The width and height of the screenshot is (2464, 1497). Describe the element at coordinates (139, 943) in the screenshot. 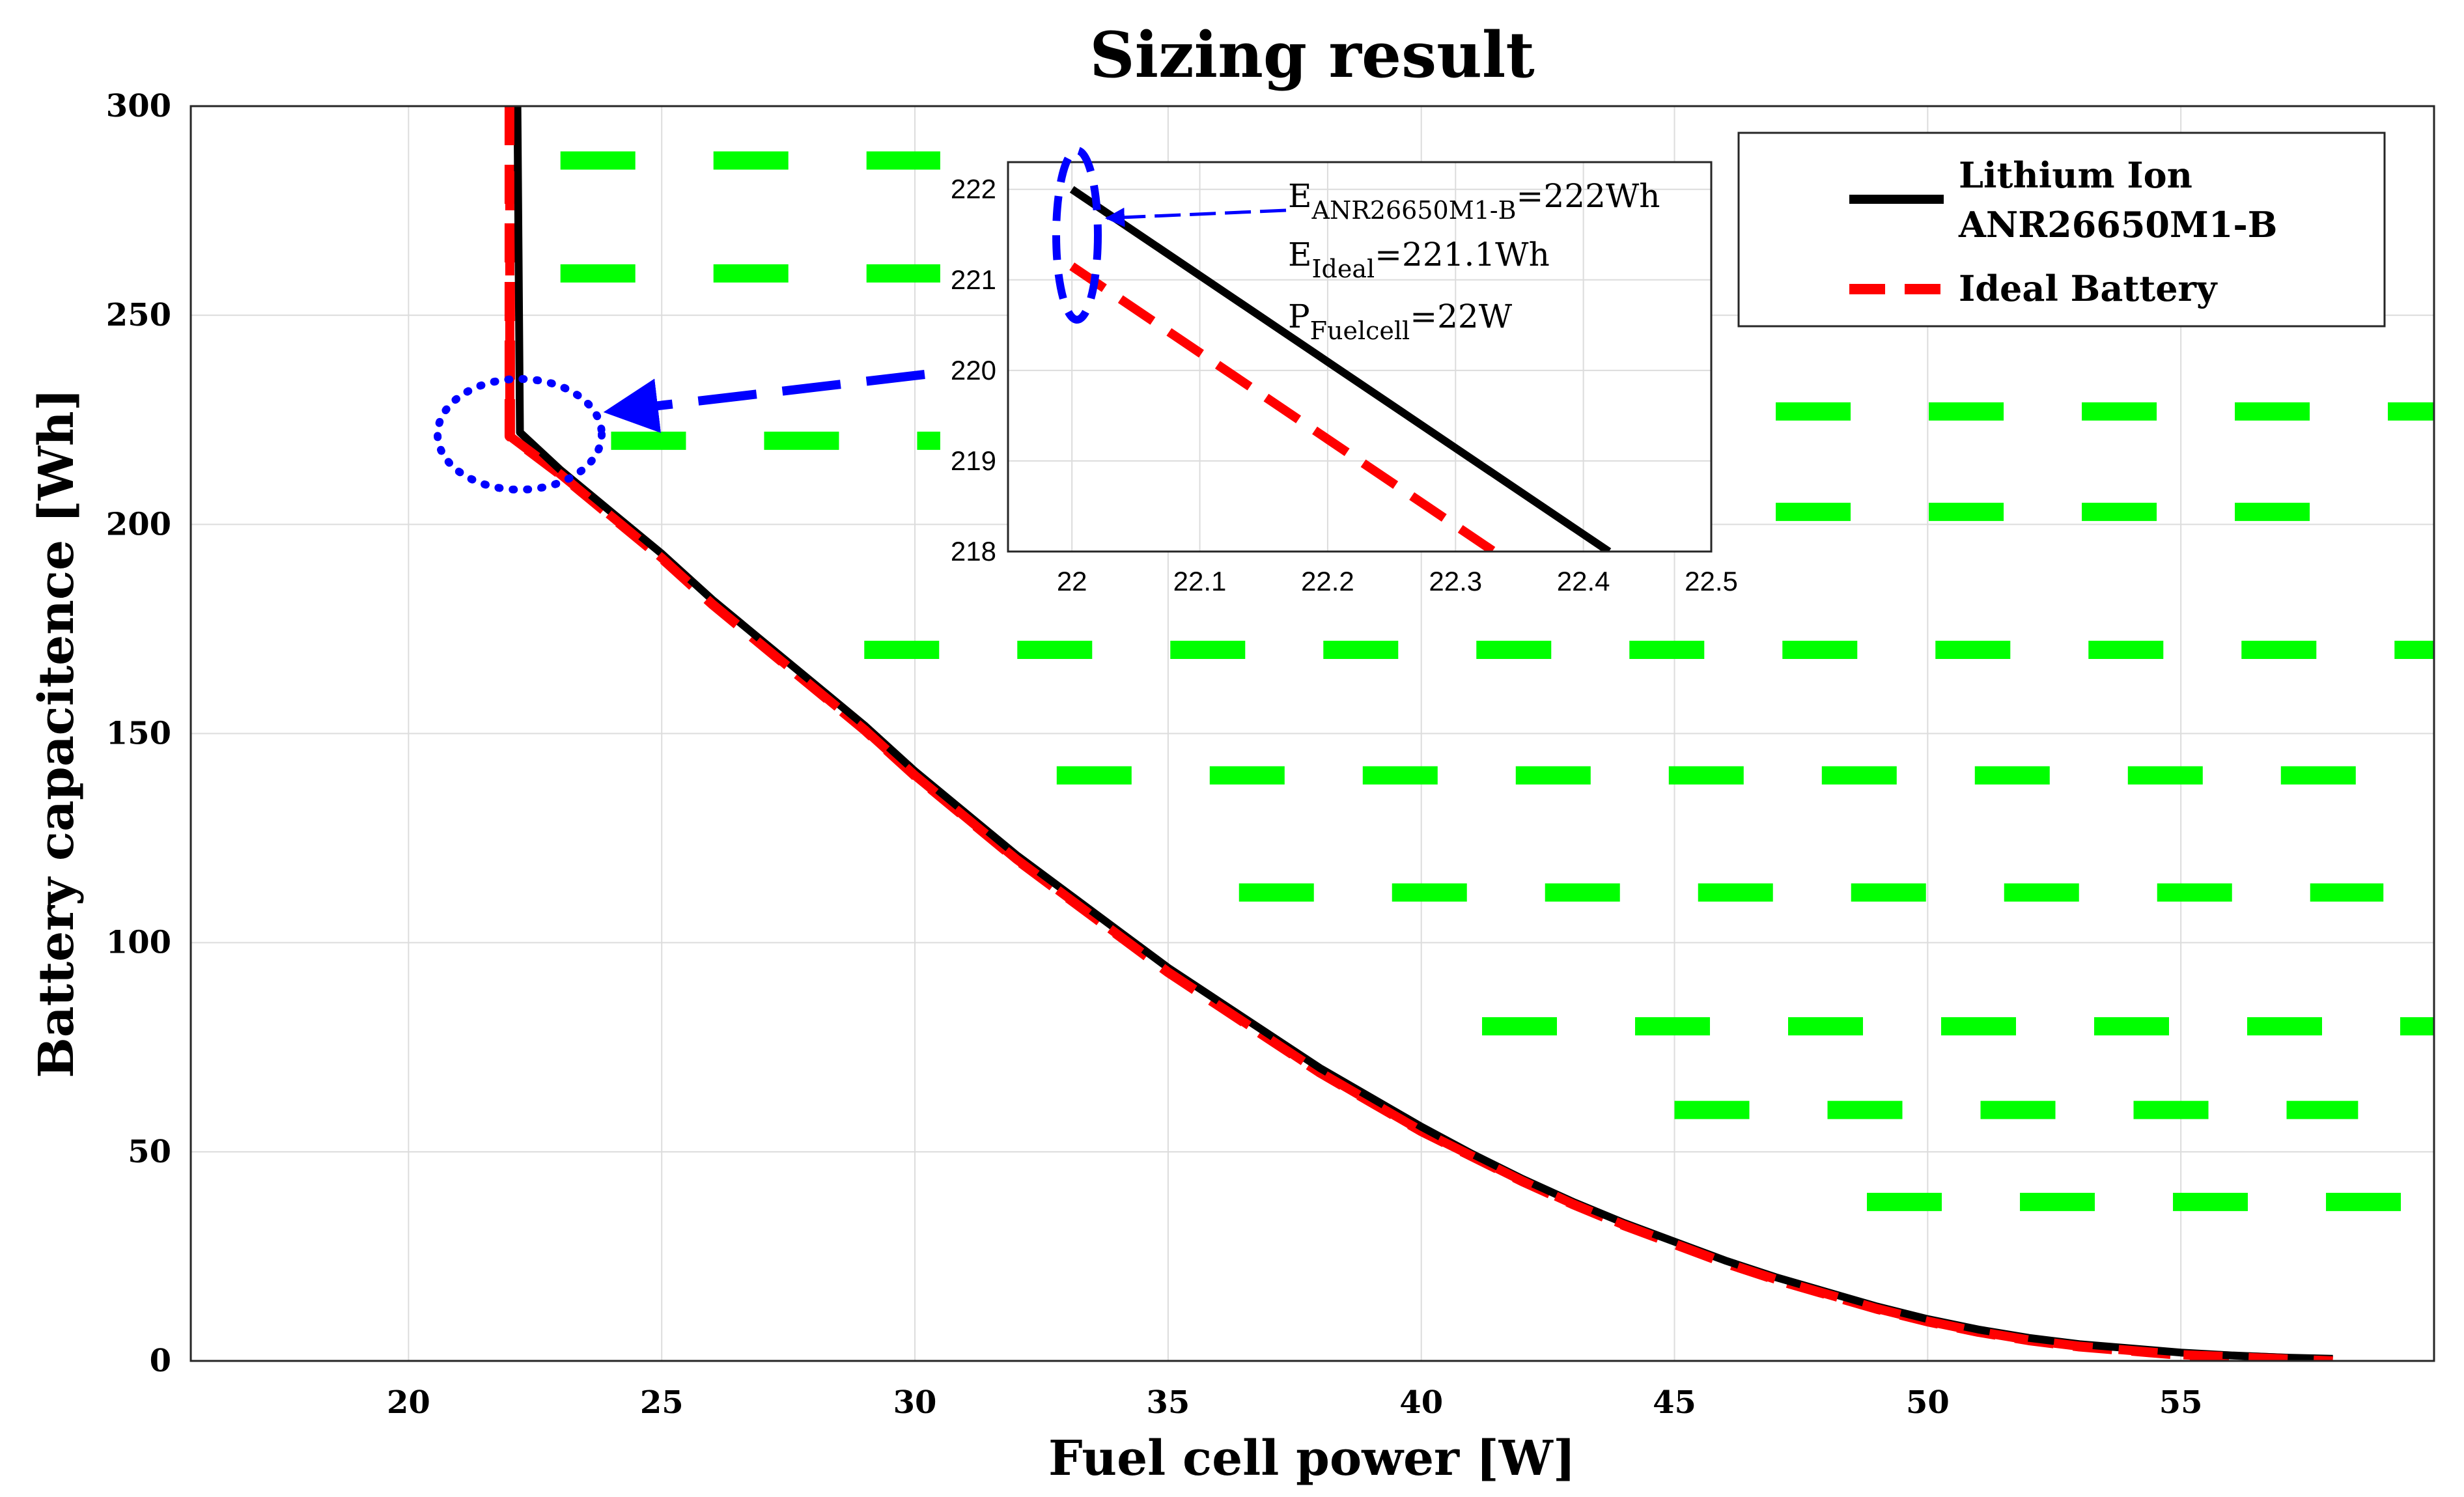

I see `y-tick-label: 100` at that location.